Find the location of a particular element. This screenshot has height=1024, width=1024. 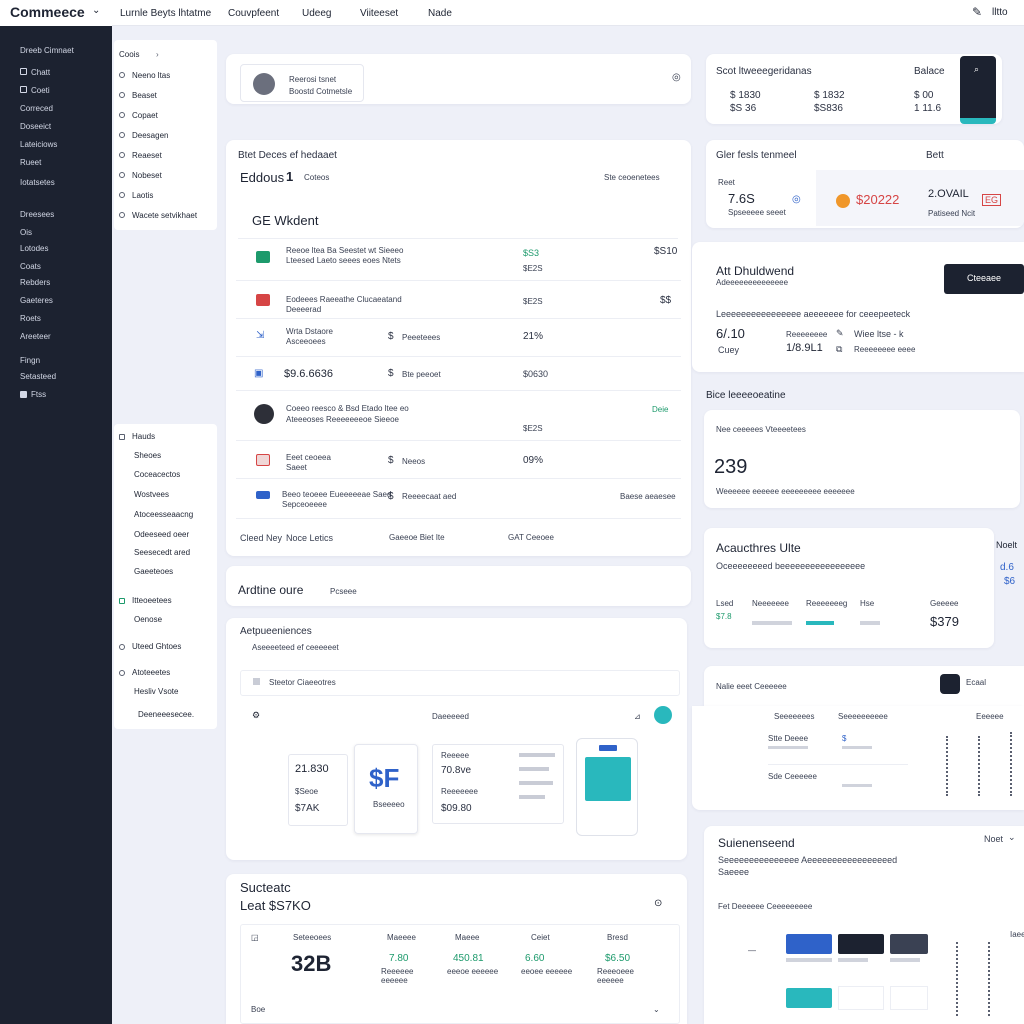

product-tile: 21.830 $Seoe $7AK is located at coordinates (318, 790).